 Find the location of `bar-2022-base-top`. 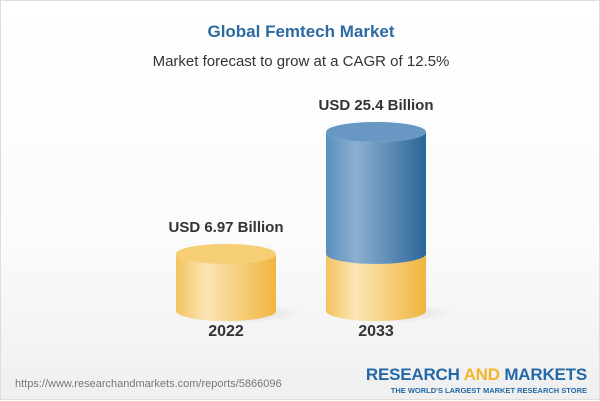

bar-2022-base-top is located at coordinates (226, 253).